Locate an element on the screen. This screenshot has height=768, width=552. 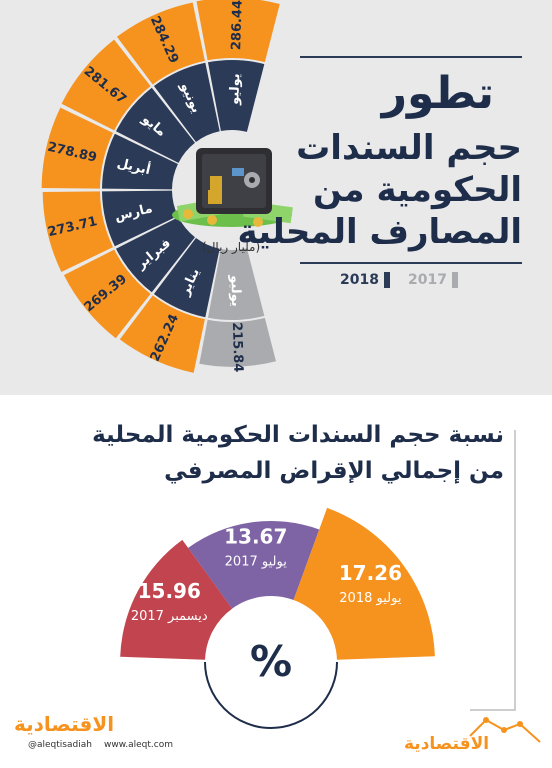
title-bottom-rule is located at coordinates (411, 263).